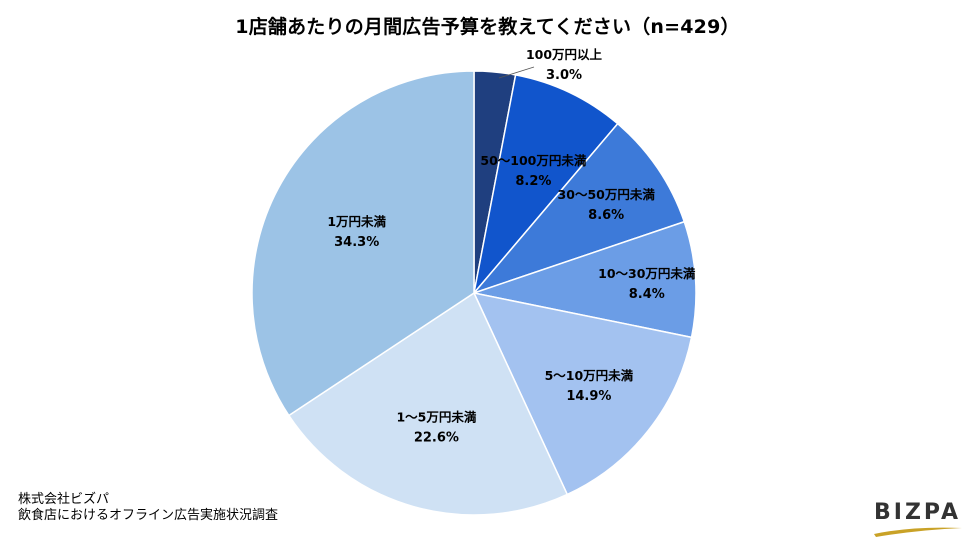  I want to click on chart-title: 1店舗あたりの月間広告予算を教えてください（n=429）, so click(487, 27).